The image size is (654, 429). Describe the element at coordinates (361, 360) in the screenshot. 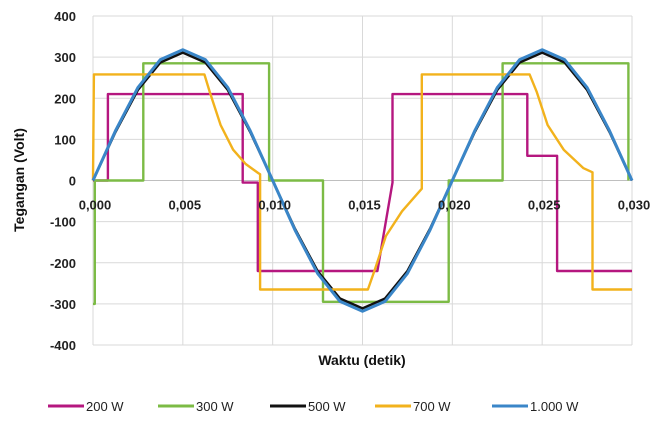

I see `x-axis-title: Waktu (detik)` at that location.